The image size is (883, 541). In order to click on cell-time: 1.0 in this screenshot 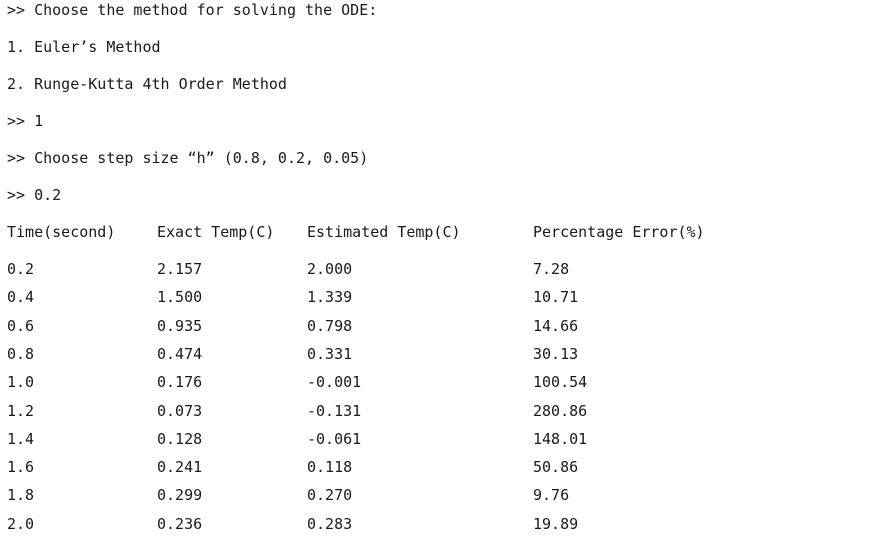, I will do `click(21, 382)`.